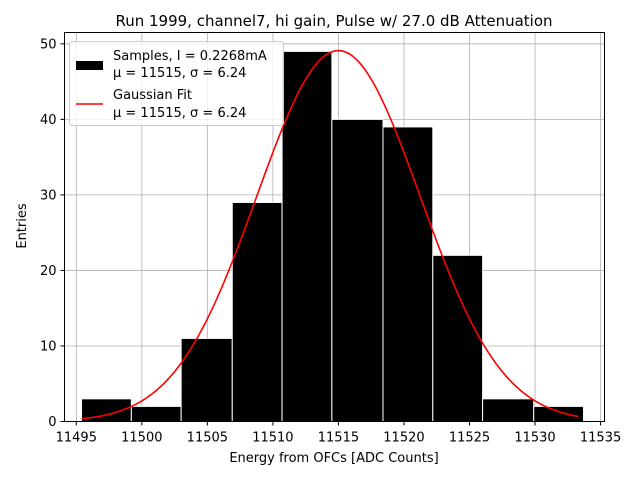  I want to click on x-tick-label: 11530, so click(534, 438).